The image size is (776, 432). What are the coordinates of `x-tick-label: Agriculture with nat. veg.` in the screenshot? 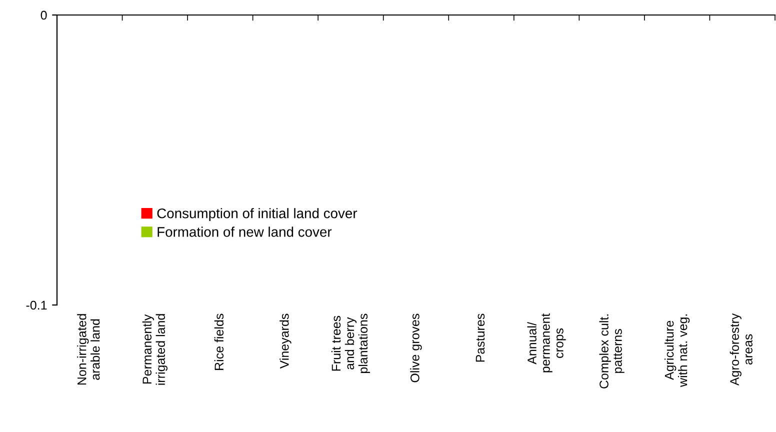 It's located at (677, 350).